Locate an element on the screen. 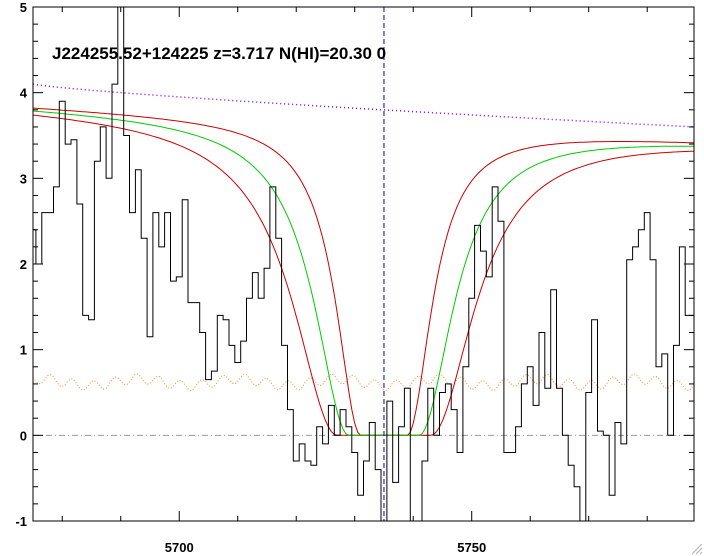 This screenshot has width=704, height=556. y-tick-label: 3 is located at coordinates (23, 178).